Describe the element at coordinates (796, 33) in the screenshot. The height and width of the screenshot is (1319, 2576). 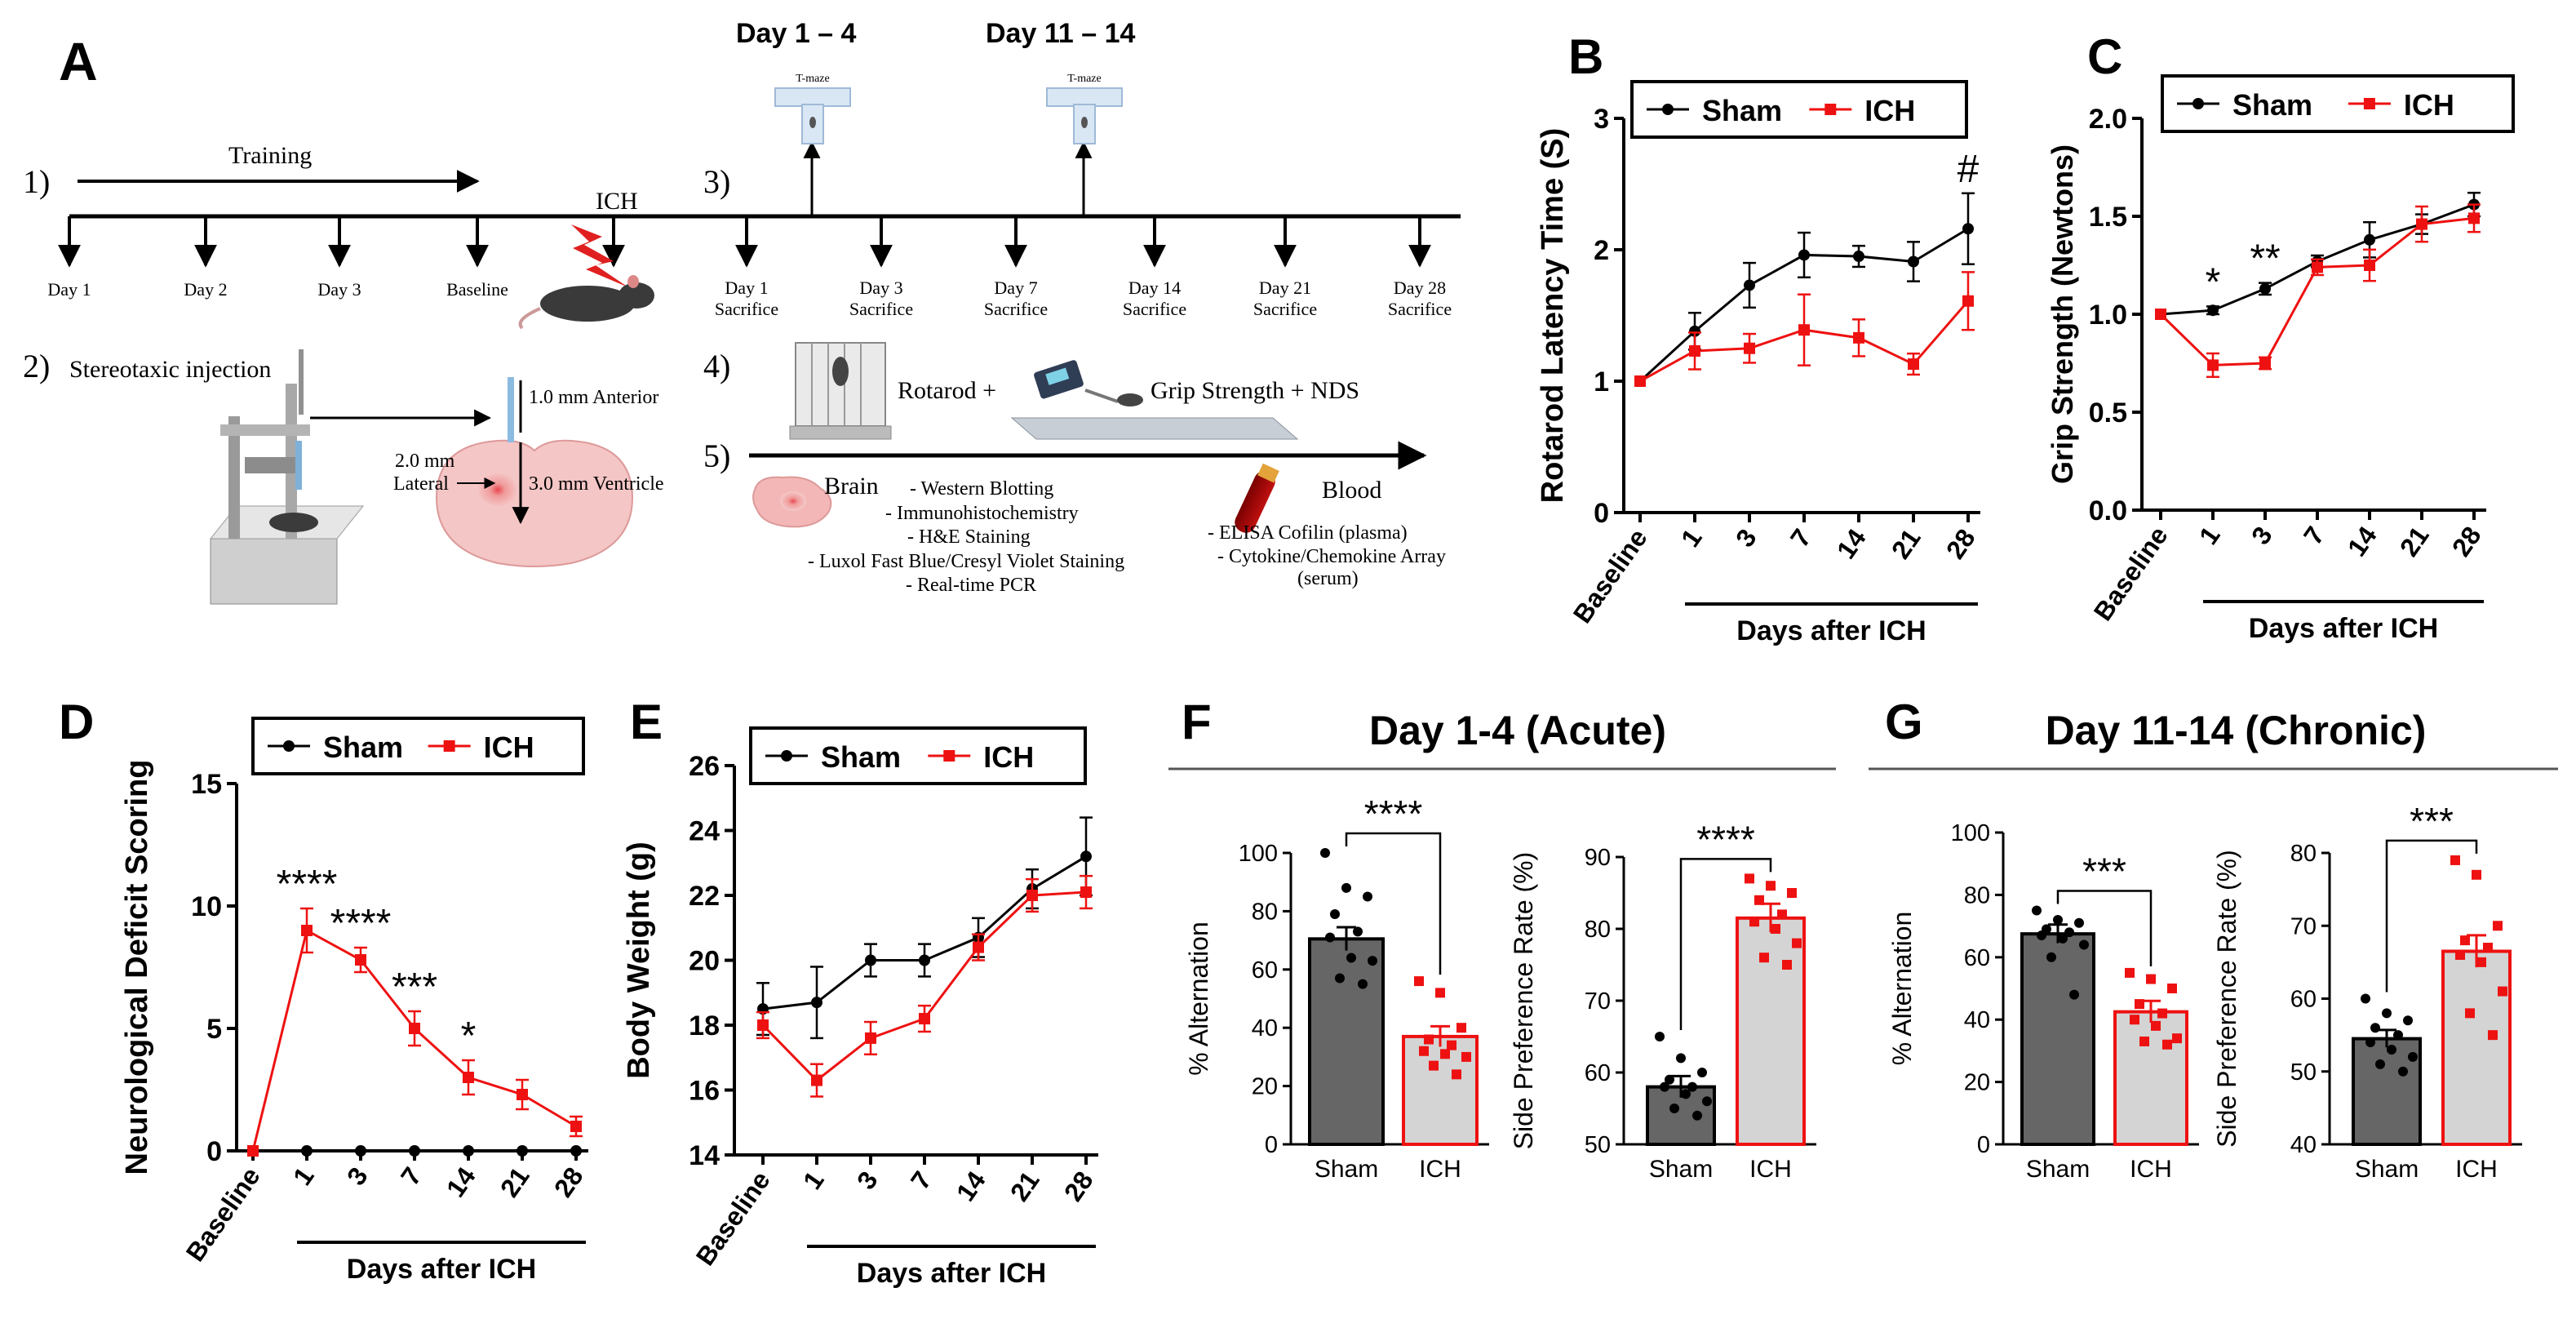
I see `day-1-4-label: Day 1 – 4` at that location.